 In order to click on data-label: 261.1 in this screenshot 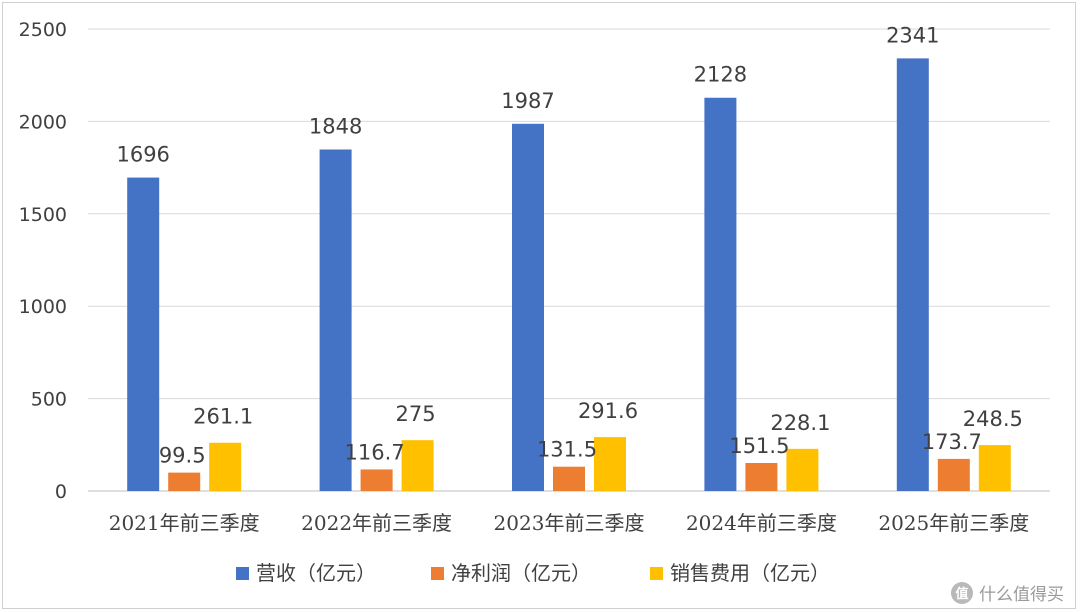, I will do `click(223, 417)`.